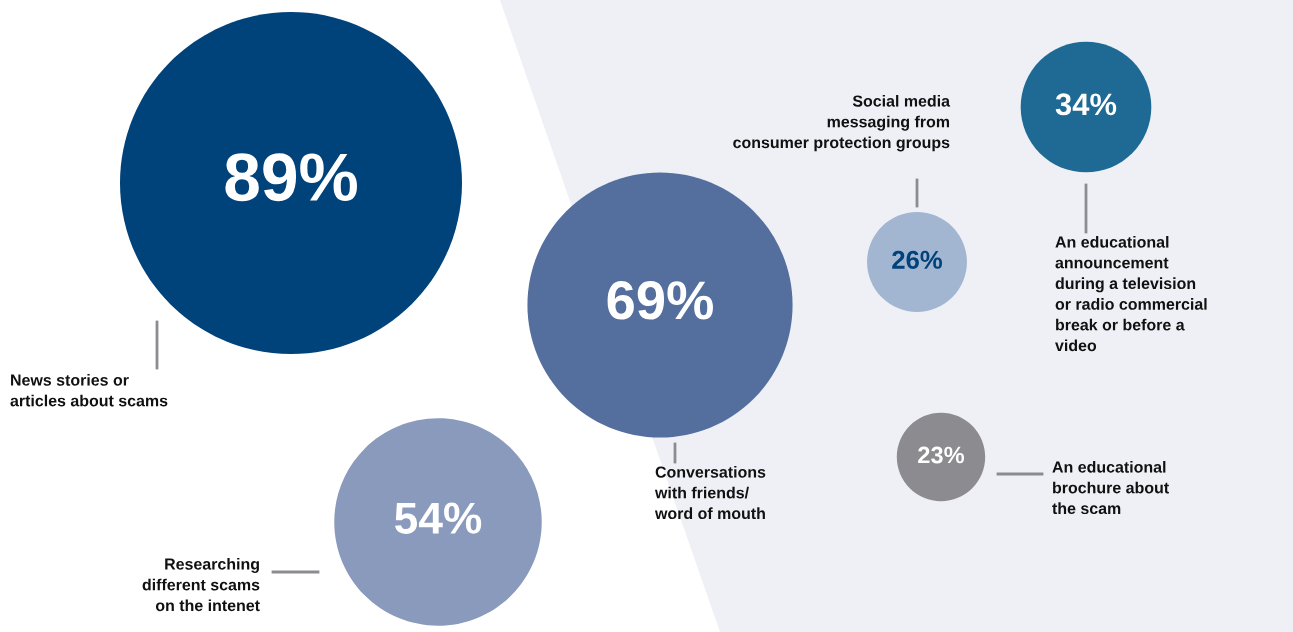 Image resolution: width=1293 pixels, height=632 pixels. I want to click on data-label: 26%, so click(917, 259).